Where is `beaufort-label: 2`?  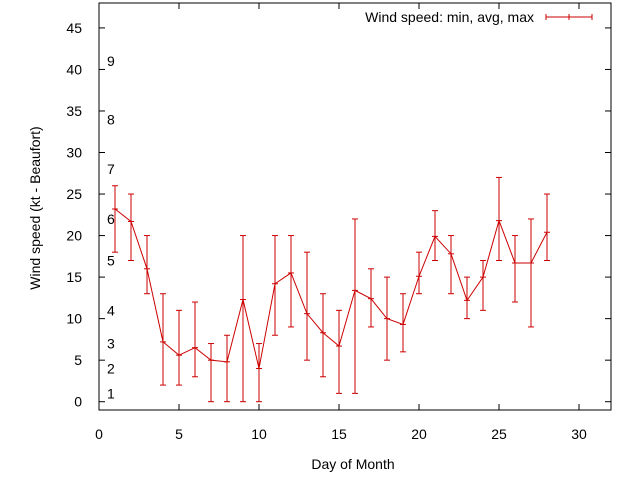 beaufort-label: 2 is located at coordinates (111, 368).